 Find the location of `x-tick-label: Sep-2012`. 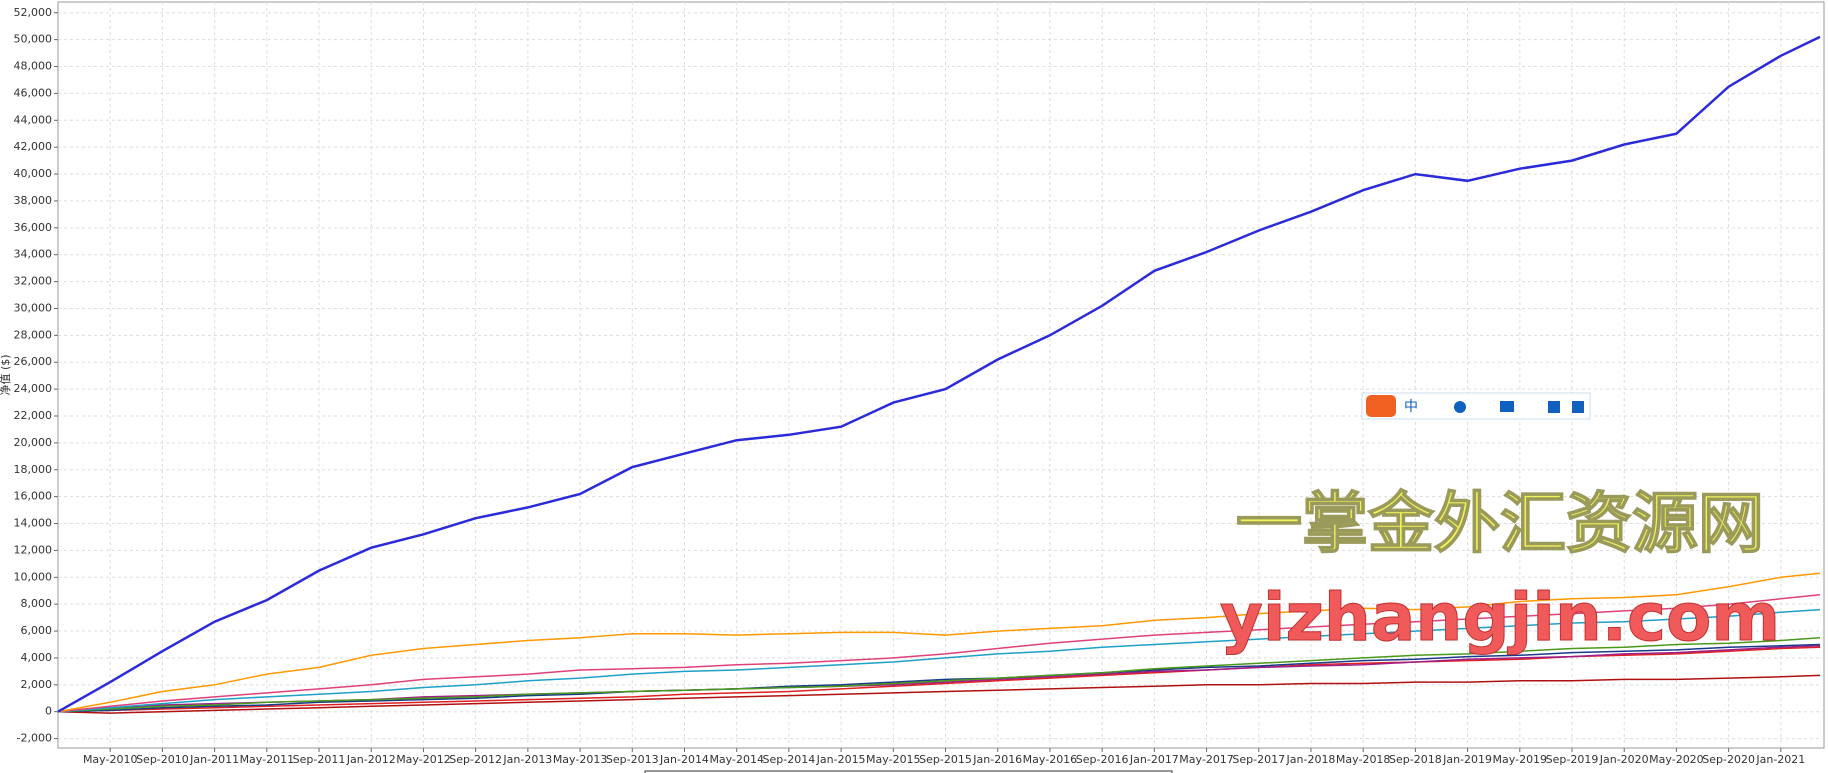

x-tick-label: Sep-2012 is located at coordinates (475, 759).